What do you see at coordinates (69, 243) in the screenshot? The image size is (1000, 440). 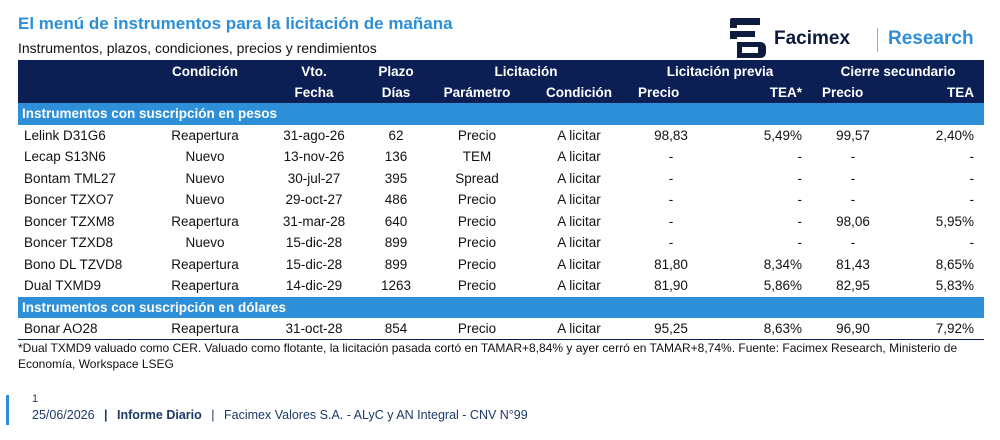 I see `instrument-cell: Boncer TZXD8` at bounding box center [69, 243].